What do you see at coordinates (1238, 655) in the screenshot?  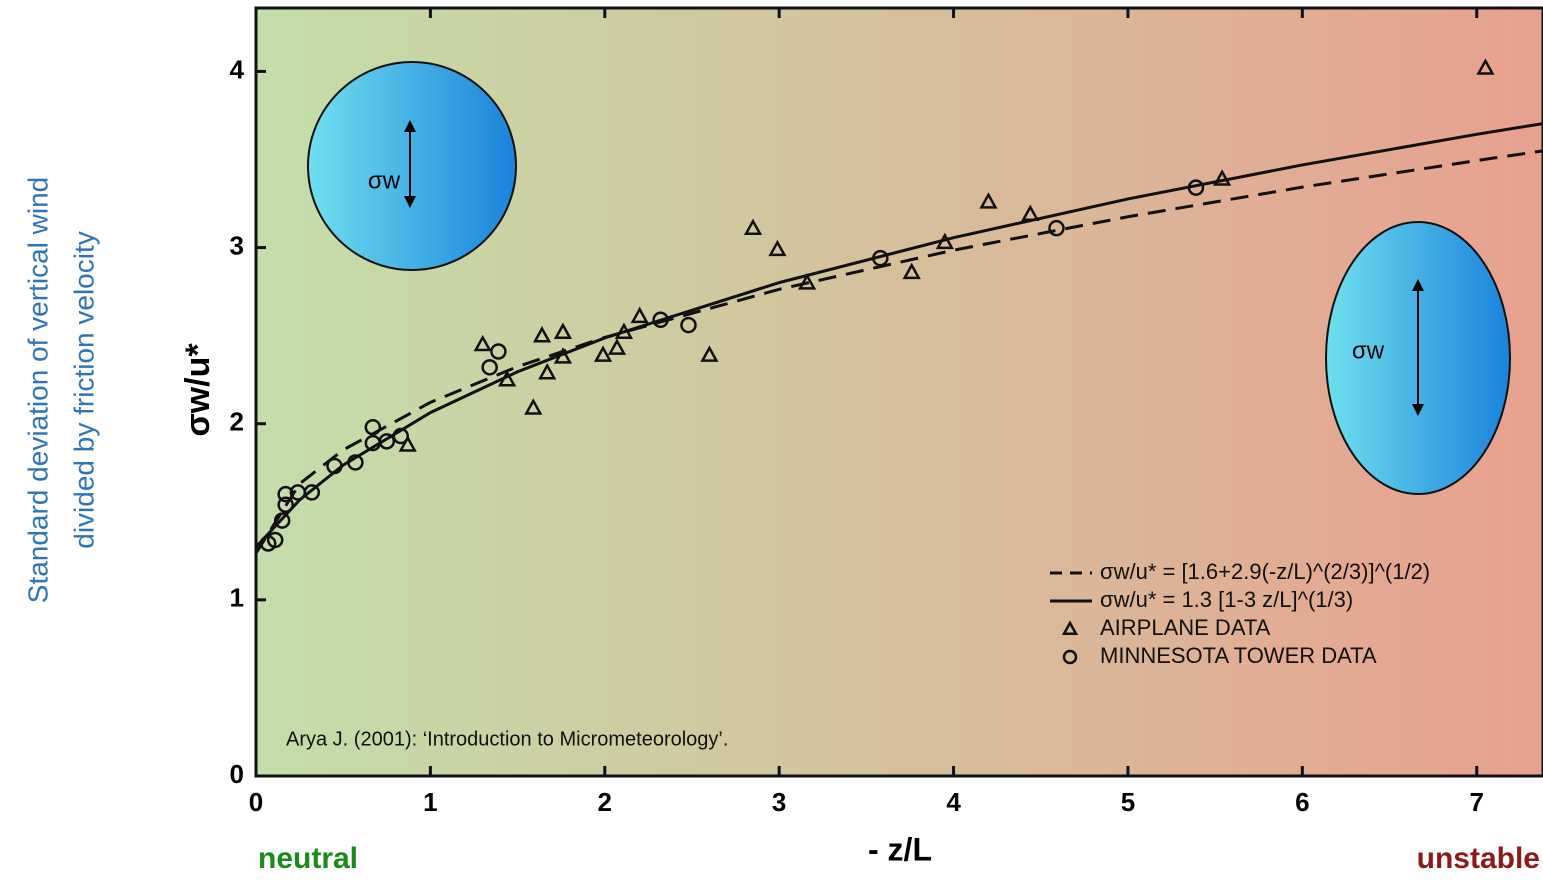 I see `legend-label: MINNESOTA TOWER DATA` at bounding box center [1238, 655].